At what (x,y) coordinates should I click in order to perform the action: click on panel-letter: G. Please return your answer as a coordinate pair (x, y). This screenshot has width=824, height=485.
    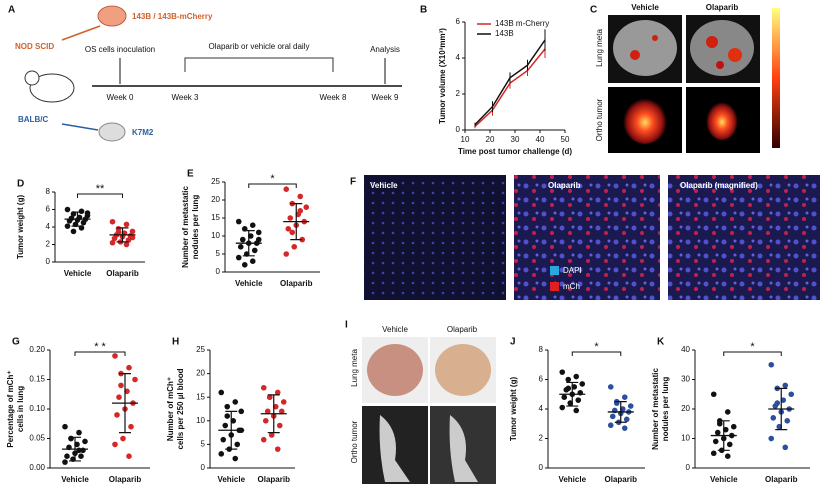
    Looking at the image, I should click on (16, 342).